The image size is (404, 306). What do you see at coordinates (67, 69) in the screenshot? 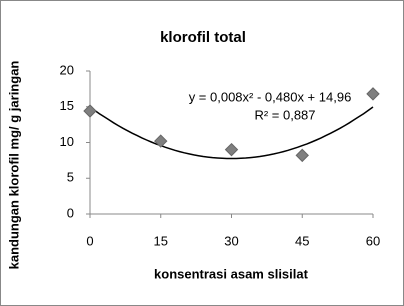
I see `y-tick-label: 20` at bounding box center [67, 69].